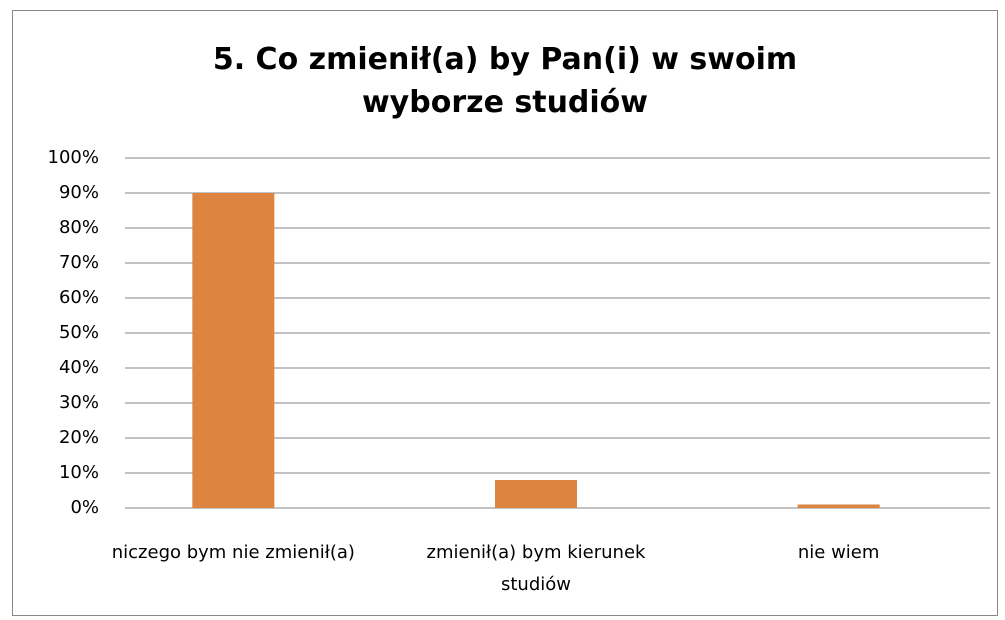 This screenshot has width=1005, height=620. Describe the element at coordinates (838, 552) in the screenshot. I see `x-tick-label: nie wiem` at that location.